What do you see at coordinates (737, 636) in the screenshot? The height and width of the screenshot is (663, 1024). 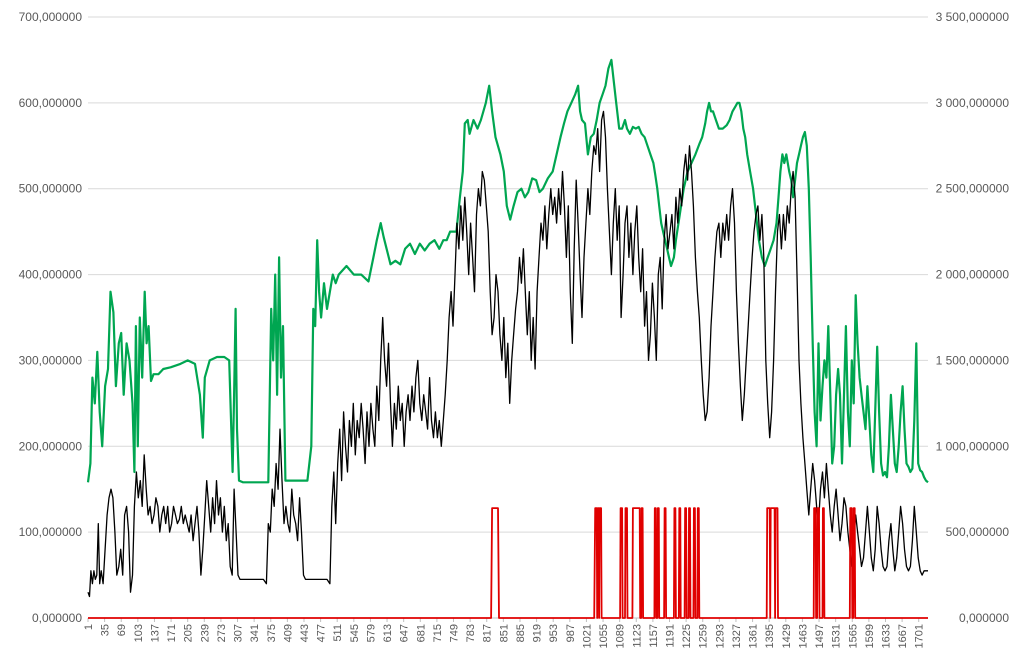 I see `x-tick-label: 1327` at bounding box center [737, 636].